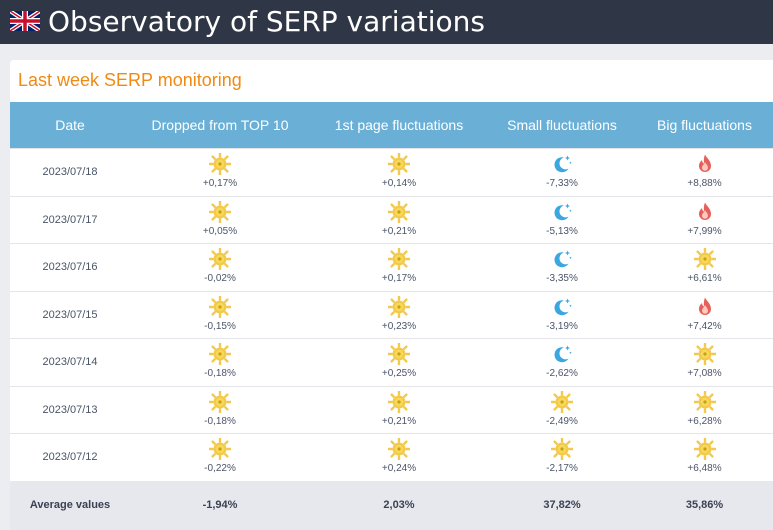 The height and width of the screenshot is (530, 773). I want to click on cell-value: +0,05%, so click(220, 231).